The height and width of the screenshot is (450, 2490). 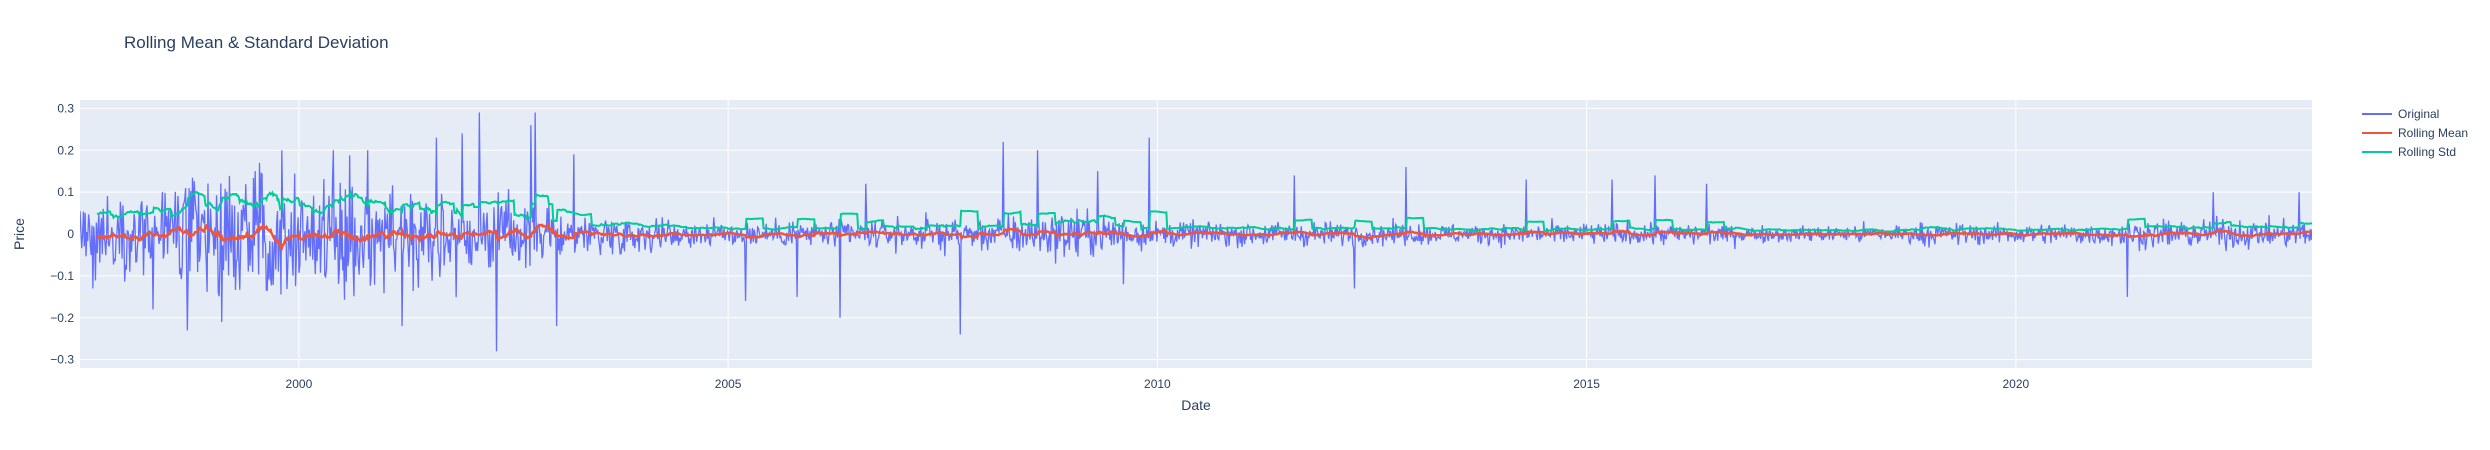 What do you see at coordinates (728, 384) in the screenshot?
I see `x-tick-label: 2005` at bounding box center [728, 384].